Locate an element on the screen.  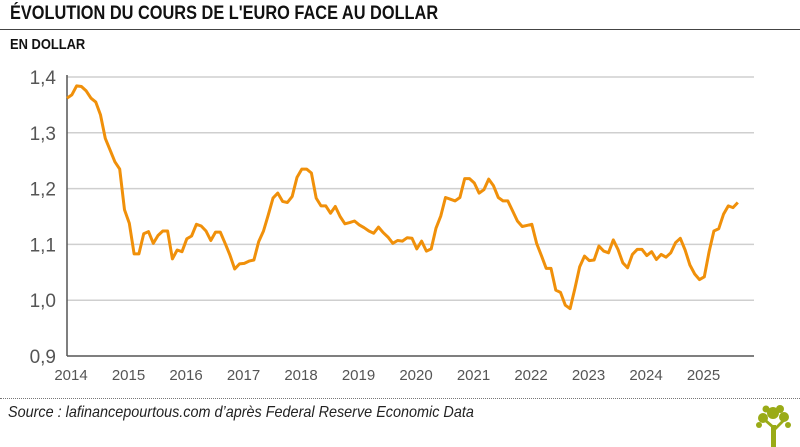
y-tick-label: 1,3 is located at coordinates (43, 134).